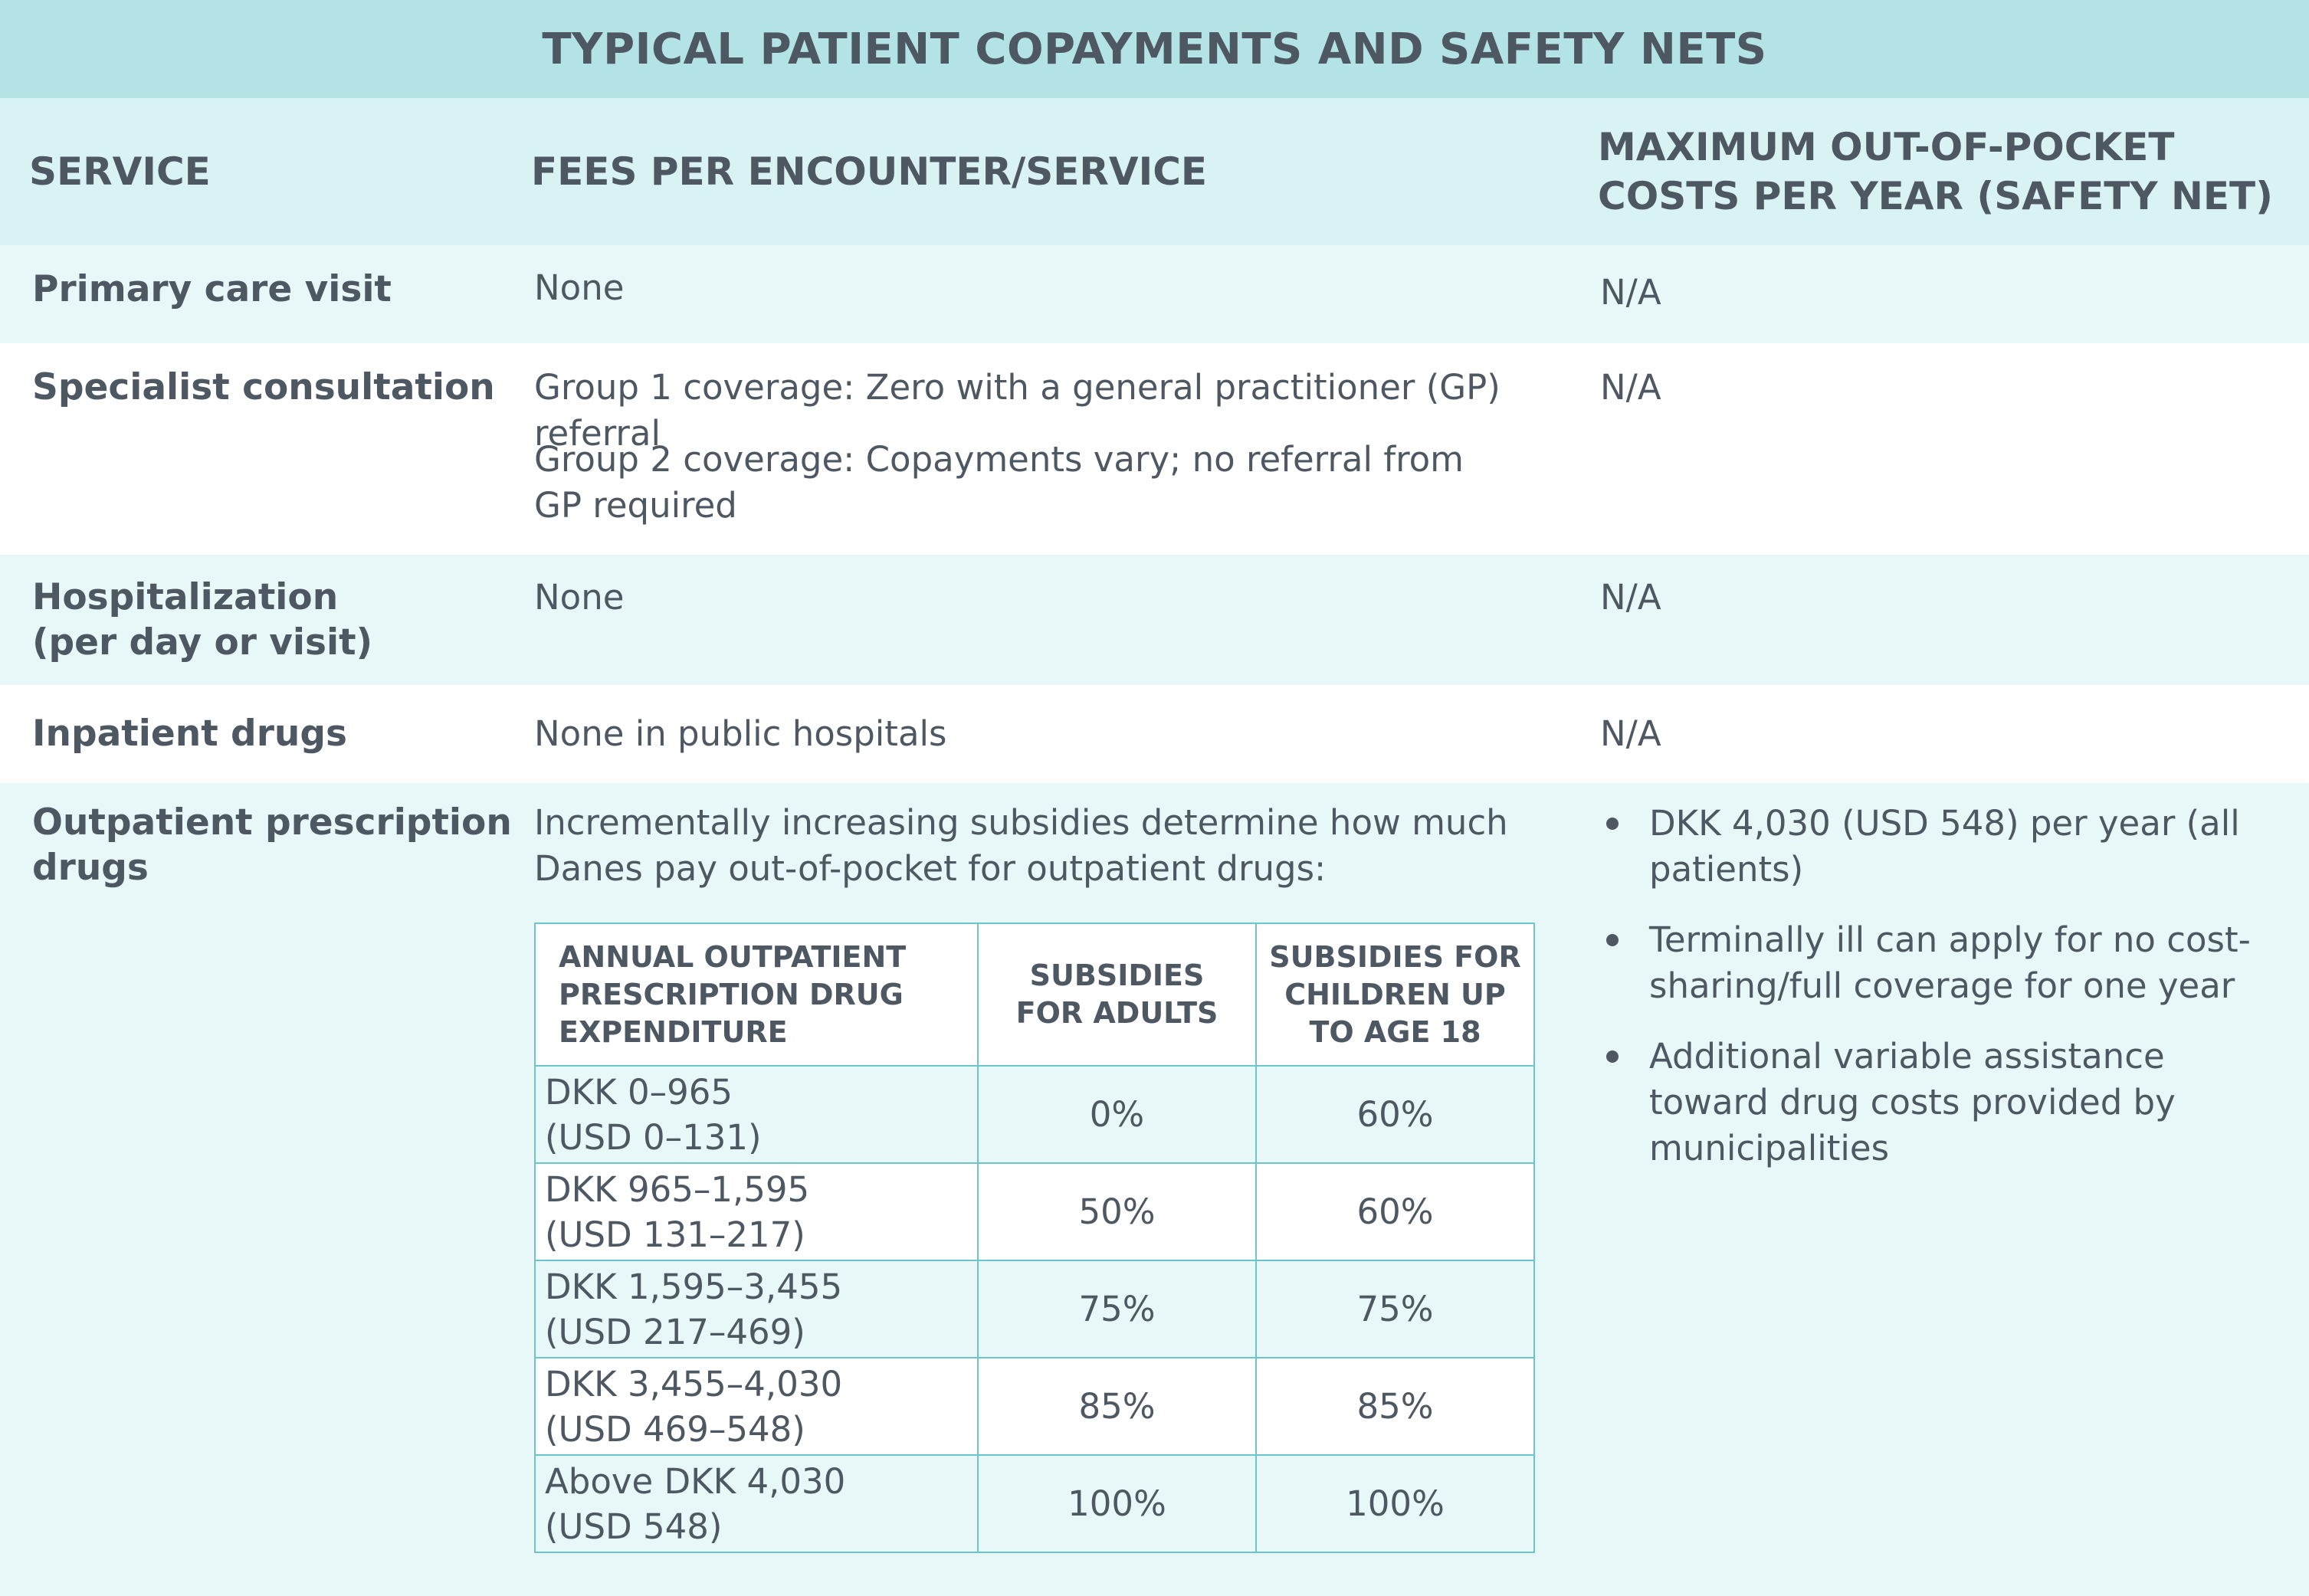 This screenshot has height=1596, width=2309. I want to click on expenditure-range-cell: DKK 0–965 (USD 0–131), so click(756, 1114).